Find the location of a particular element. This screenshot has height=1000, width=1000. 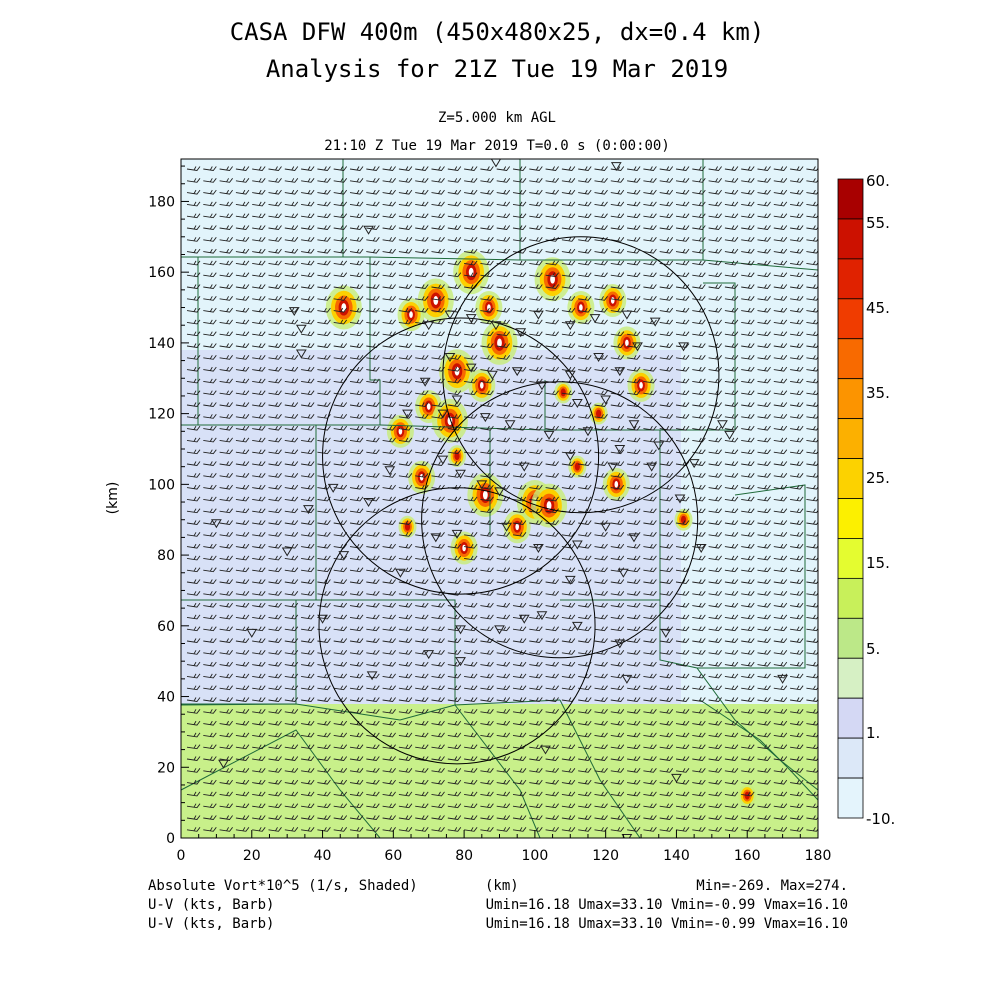

wind-barb-2004 is located at coordinates (438, 770).